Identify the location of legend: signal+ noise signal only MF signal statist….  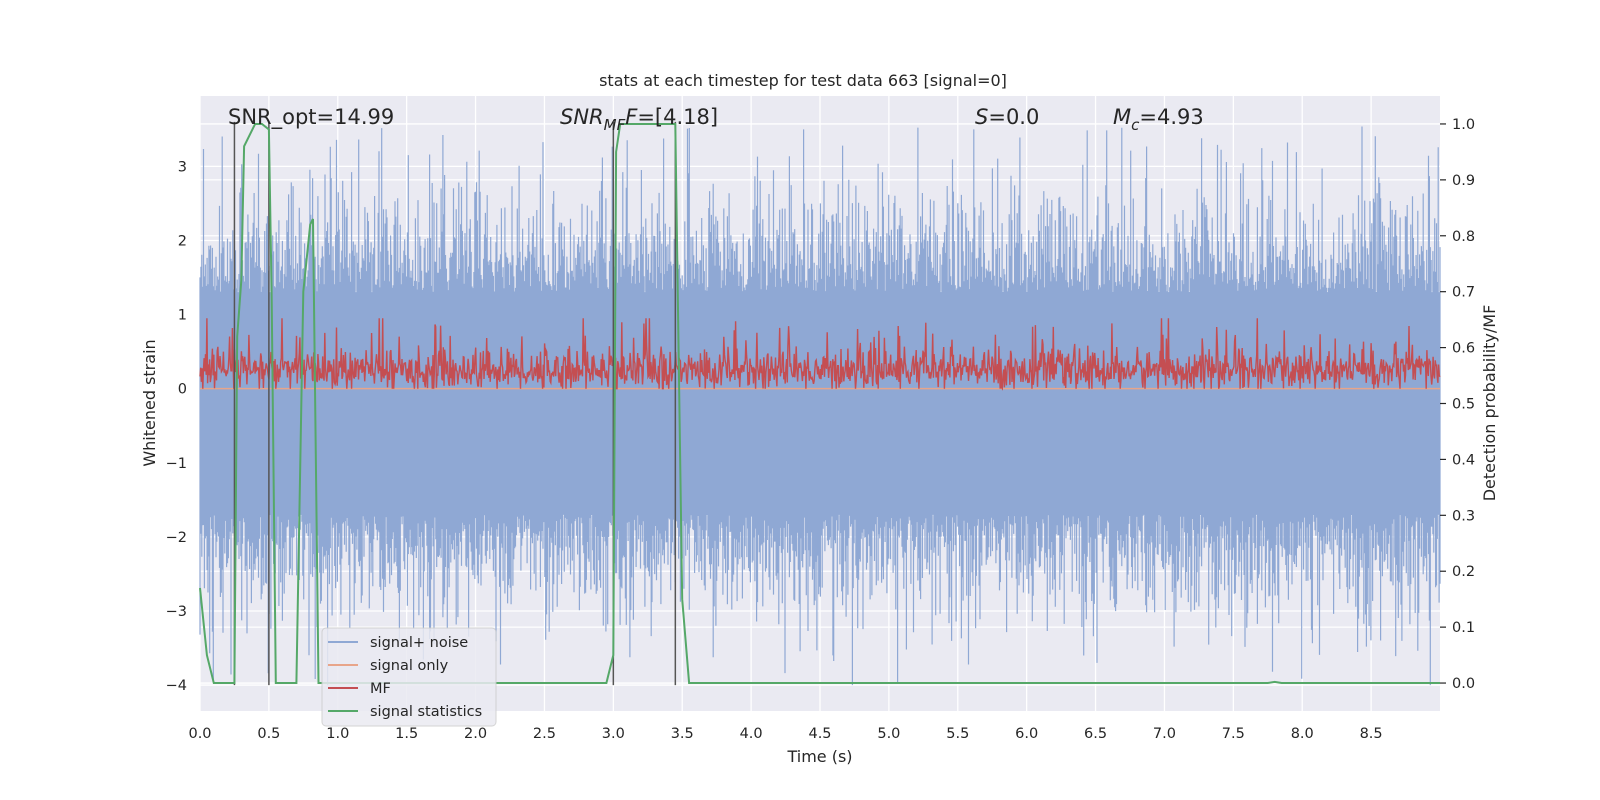
(409, 677).